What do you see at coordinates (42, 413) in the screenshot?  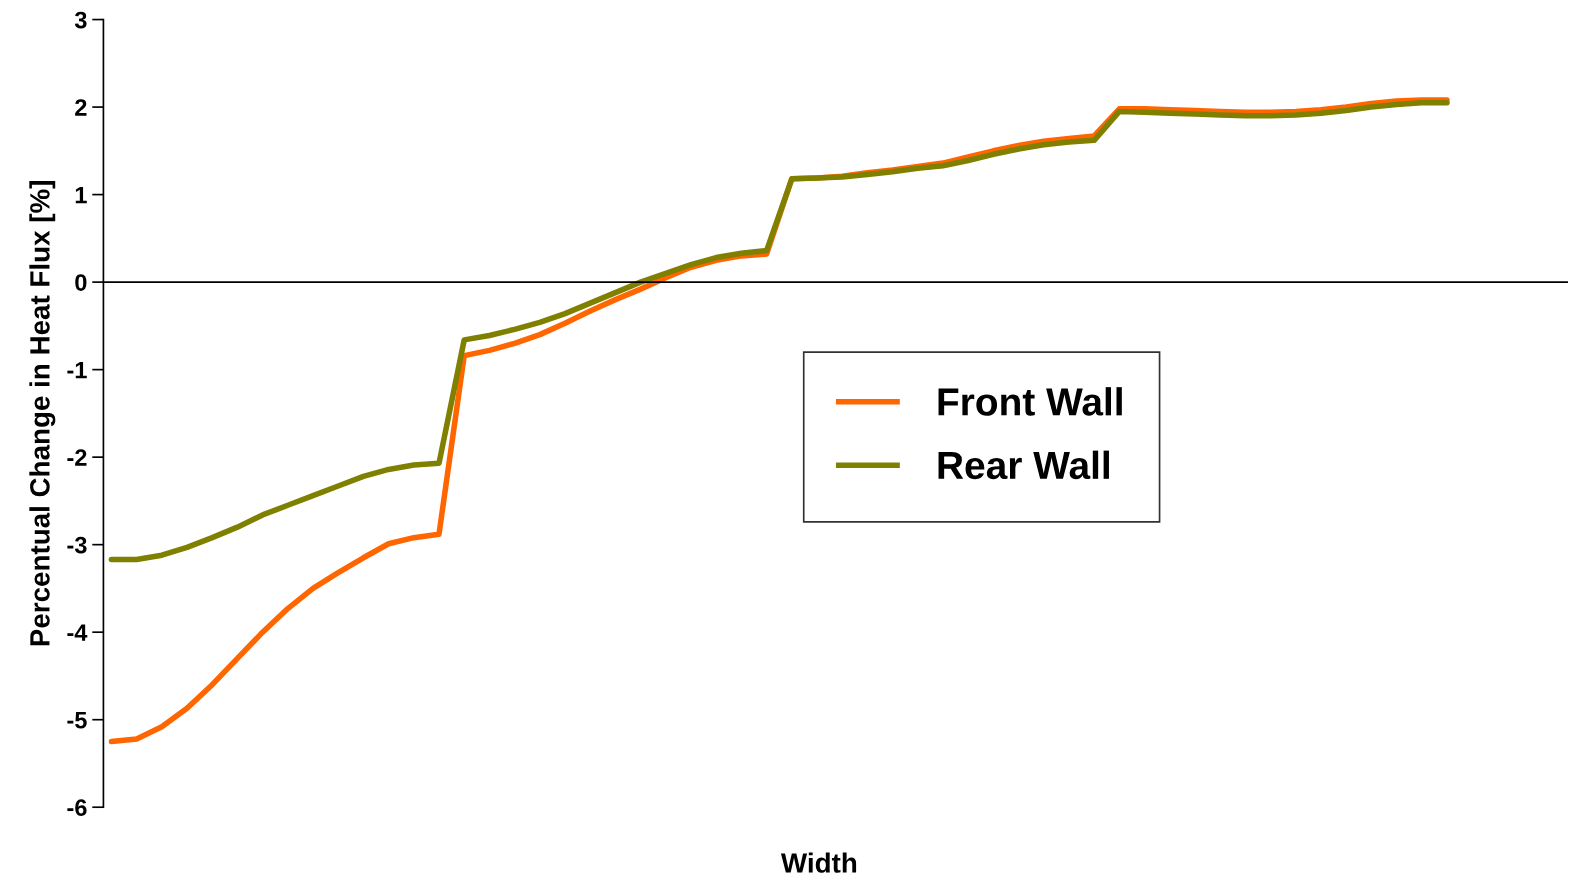 I see `y-axis-title: Percentual Change in Heat Flux [%]` at bounding box center [42, 413].